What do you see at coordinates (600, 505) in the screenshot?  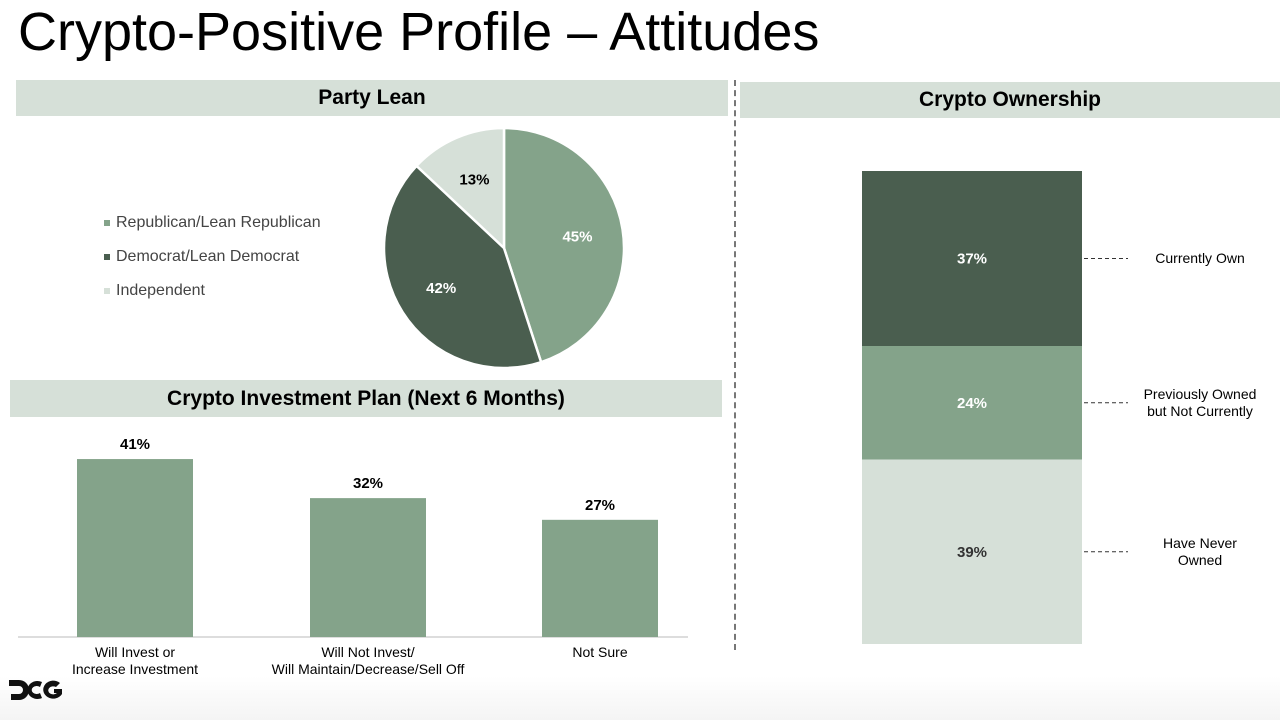 I see `bar-data-label: 27%` at bounding box center [600, 505].